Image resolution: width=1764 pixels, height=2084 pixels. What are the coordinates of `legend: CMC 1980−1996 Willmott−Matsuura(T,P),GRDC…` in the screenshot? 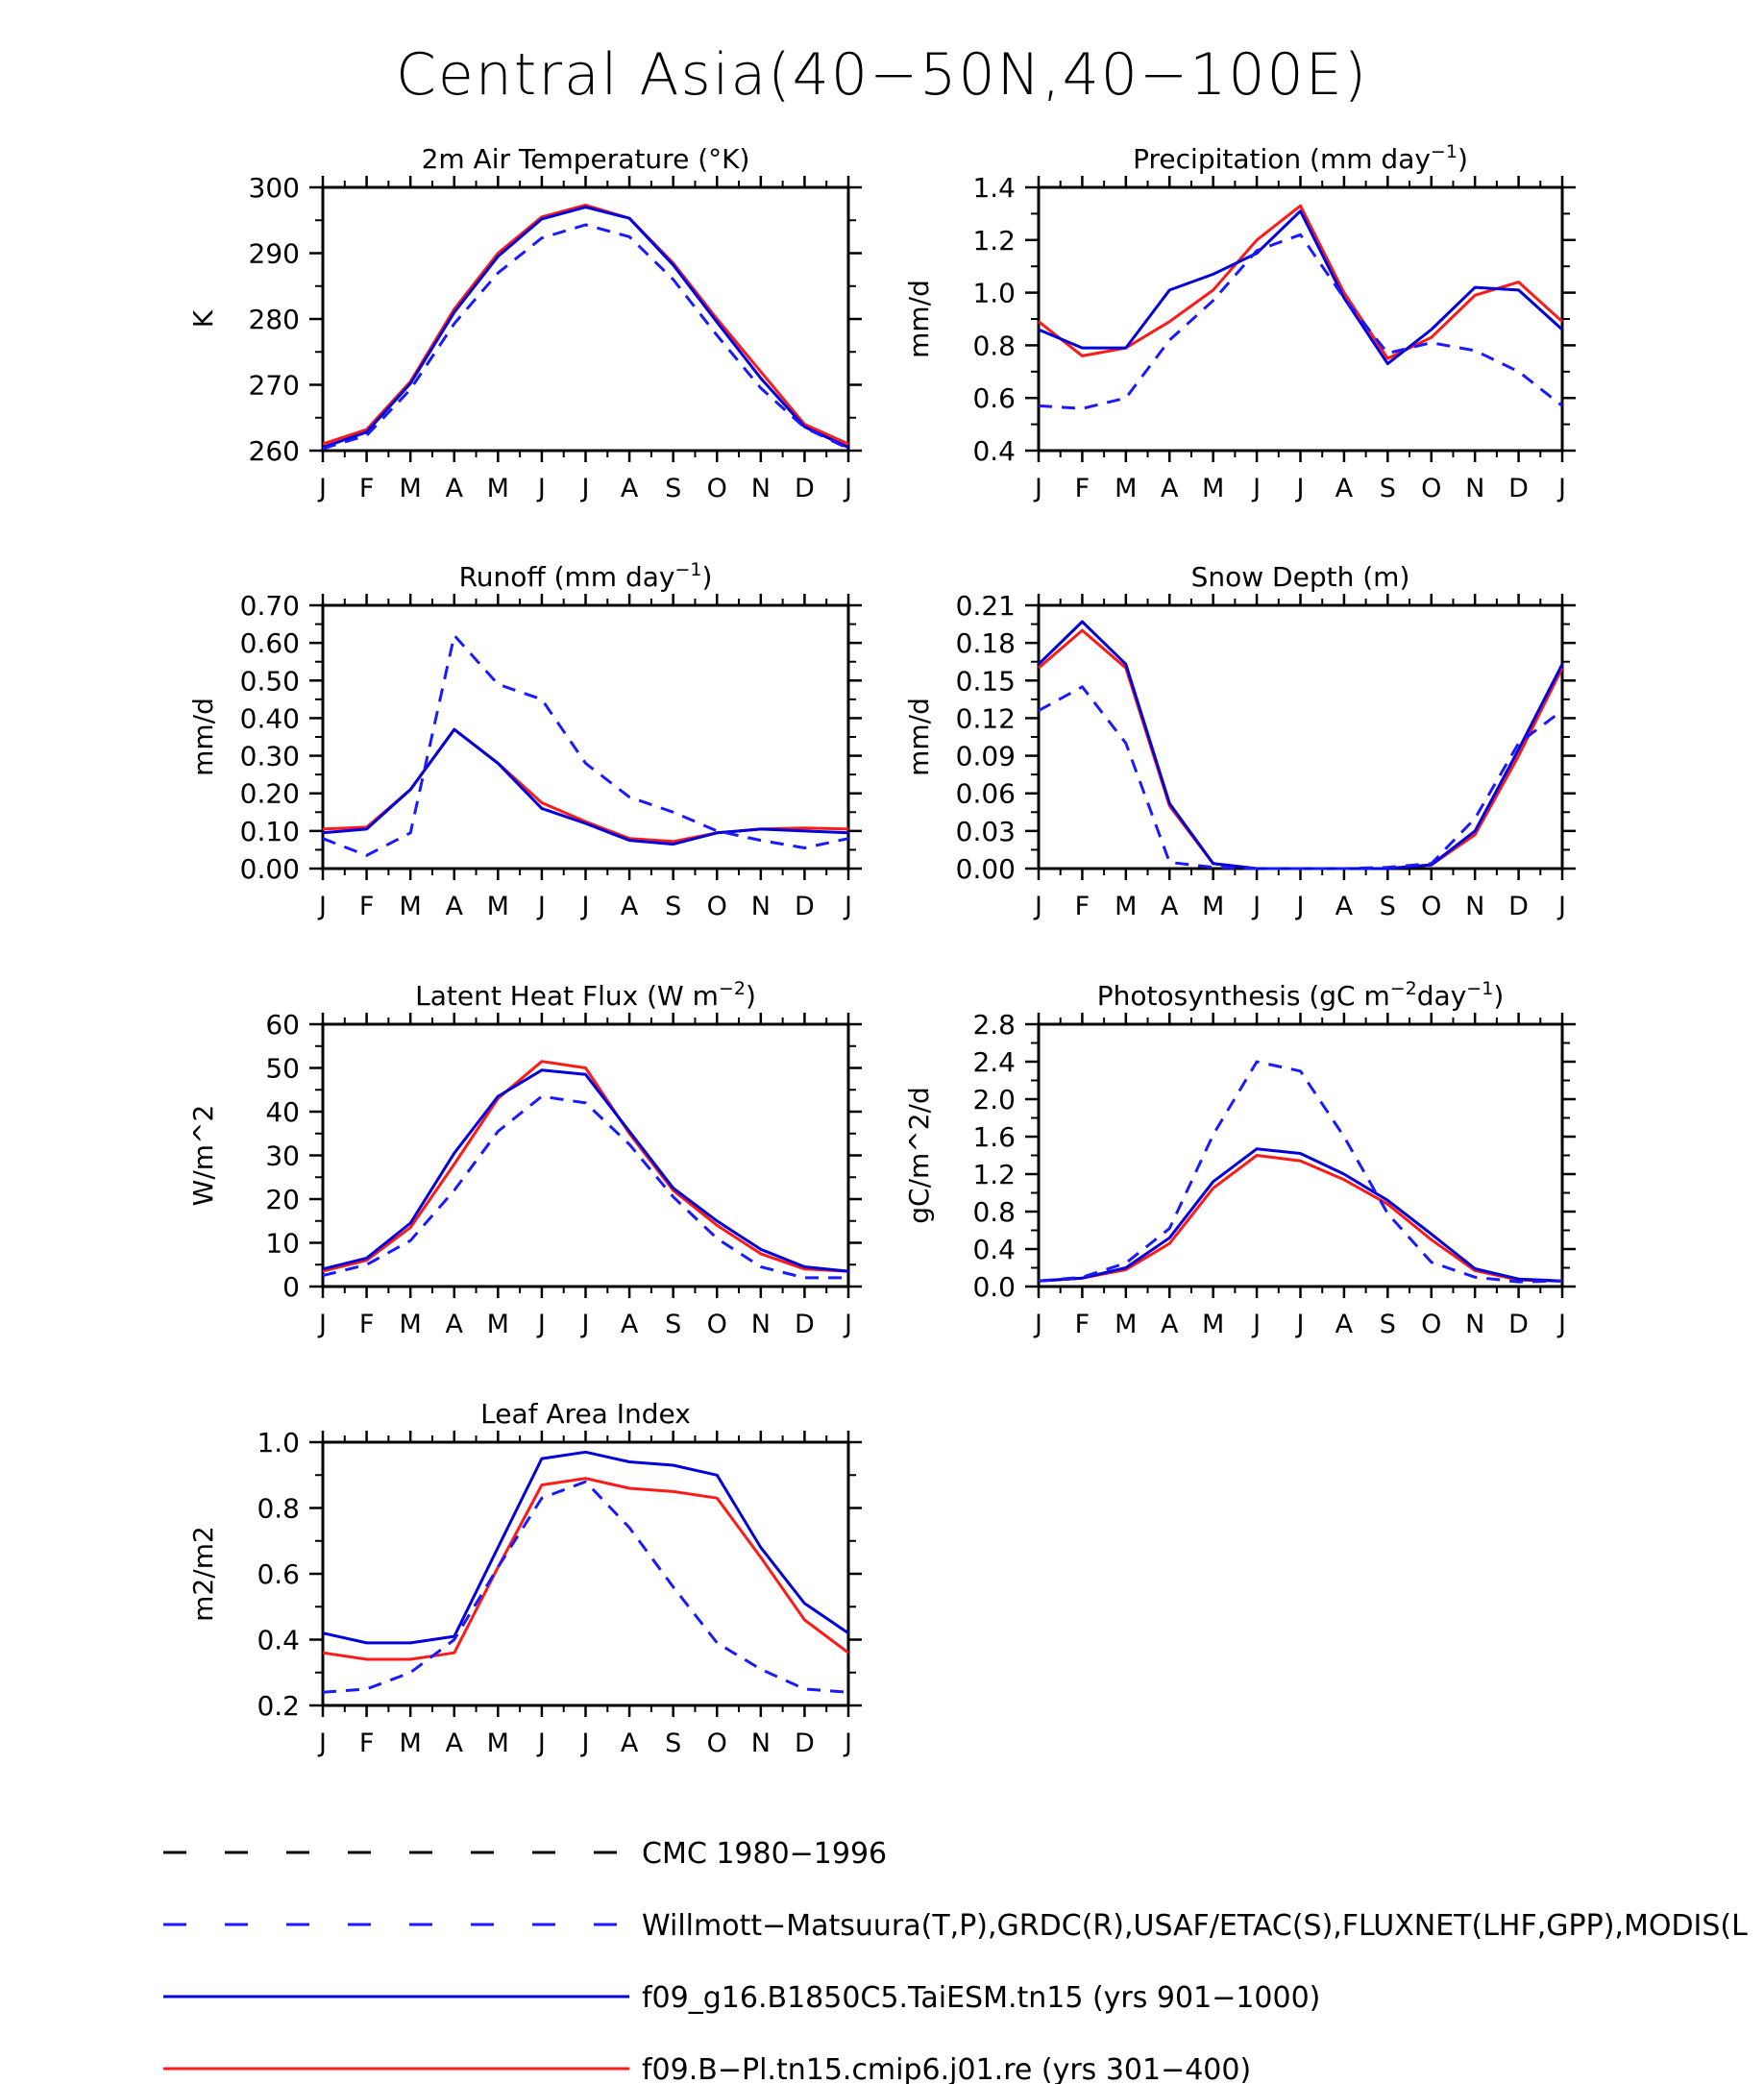 It's located at (955, 1960).